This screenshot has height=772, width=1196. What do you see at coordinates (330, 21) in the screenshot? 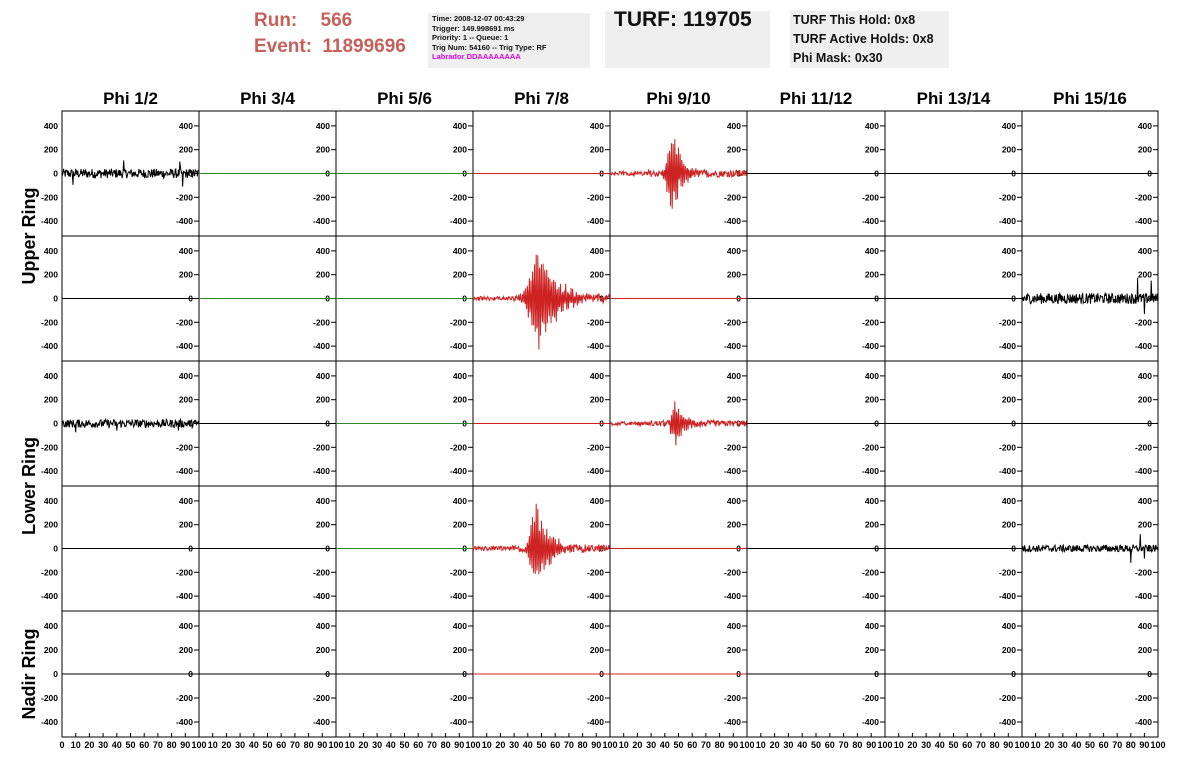
I see `run-row: Run: 566` at bounding box center [330, 21].